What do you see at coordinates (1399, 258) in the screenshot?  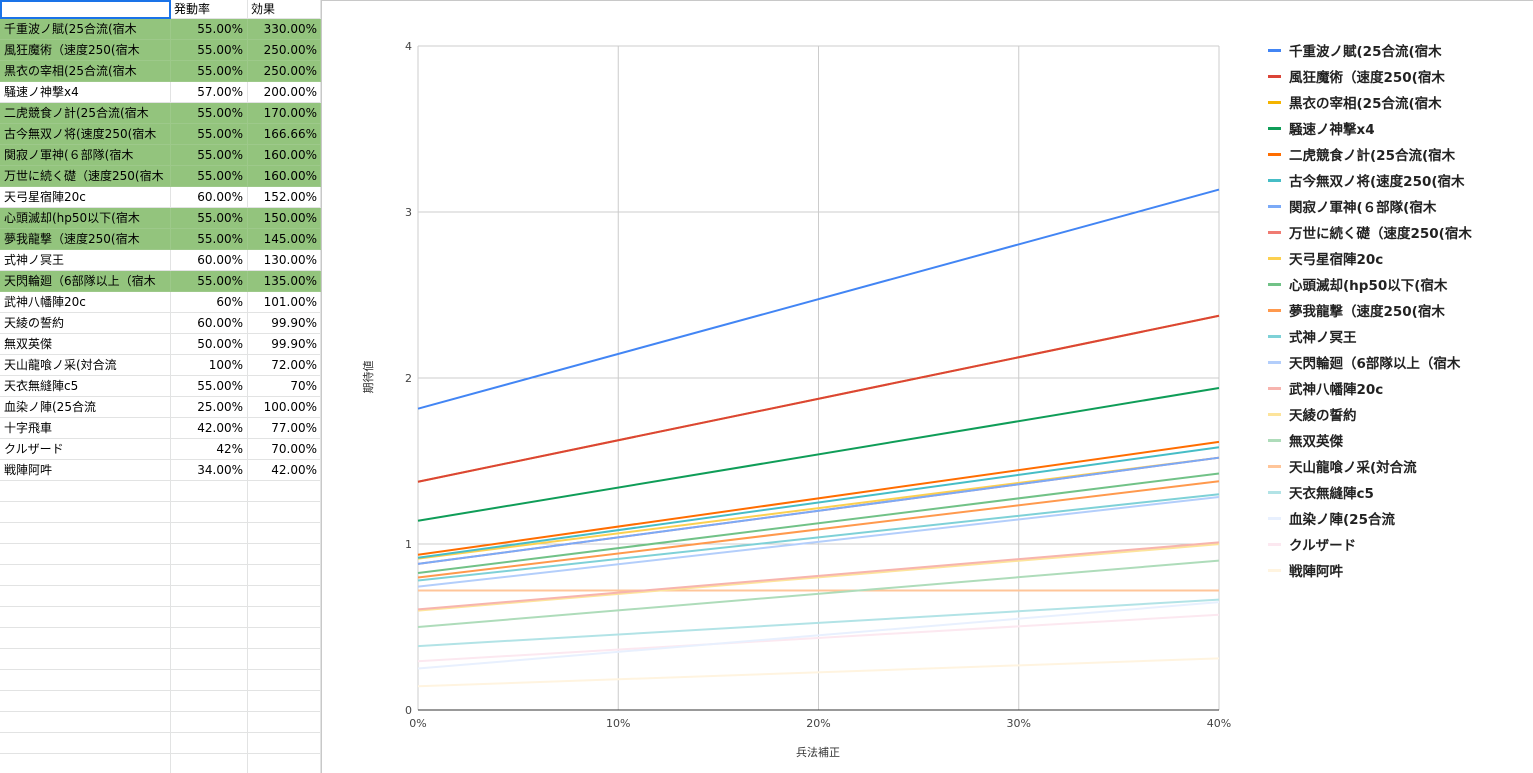 I see `legend-item: 天弓星宿陣20c` at bounding box center [1399, 258].